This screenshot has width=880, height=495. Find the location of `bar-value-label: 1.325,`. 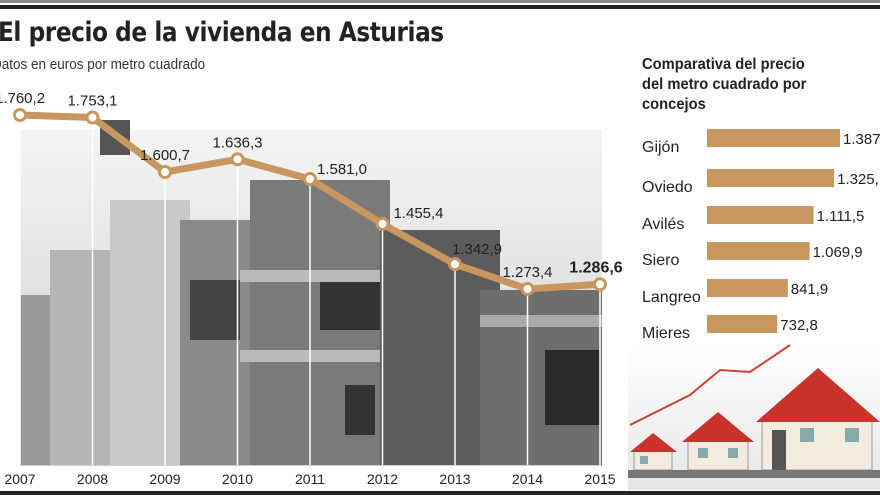

bar-value-label: 1.325, is located at coordinates (858, 179).